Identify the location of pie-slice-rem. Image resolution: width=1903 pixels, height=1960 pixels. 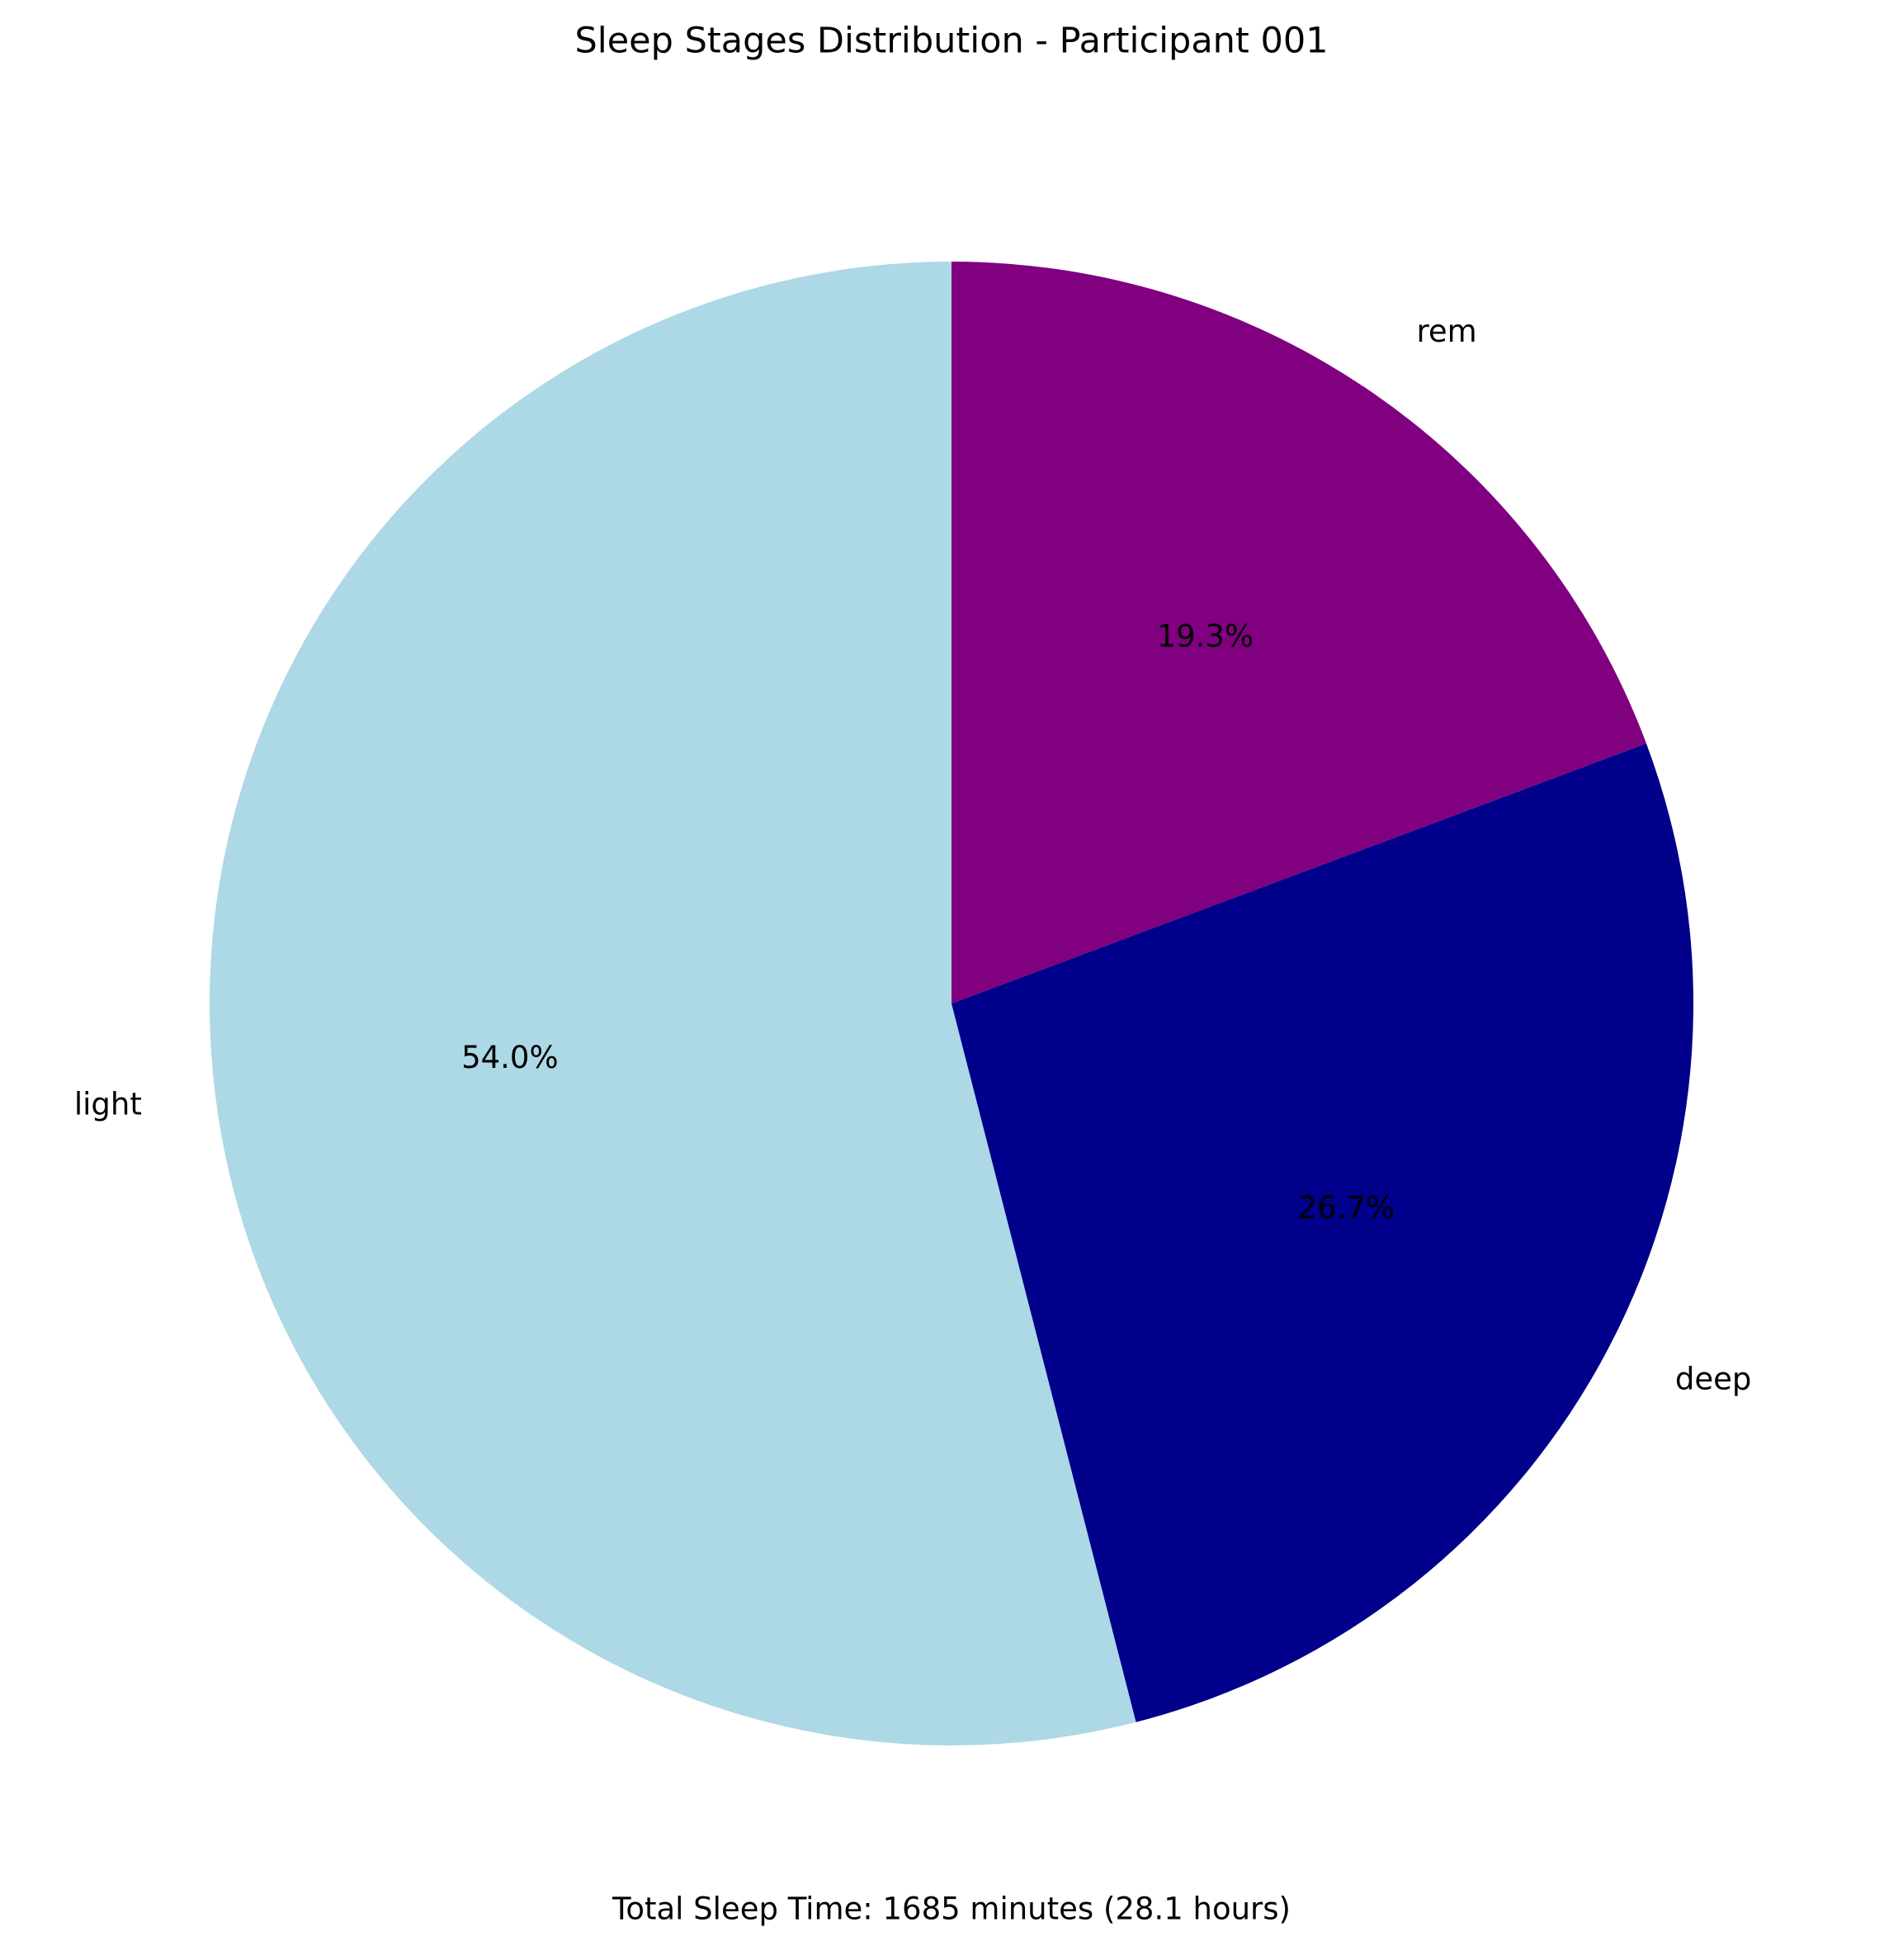
(1299, 633).